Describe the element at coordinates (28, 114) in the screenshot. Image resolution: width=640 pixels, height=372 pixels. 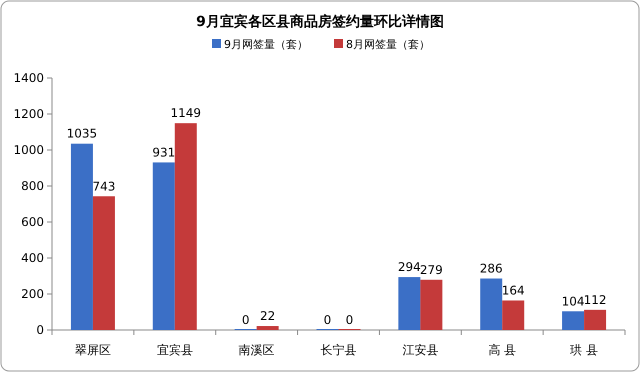
I see `y-tick-label: 1200` at that location.